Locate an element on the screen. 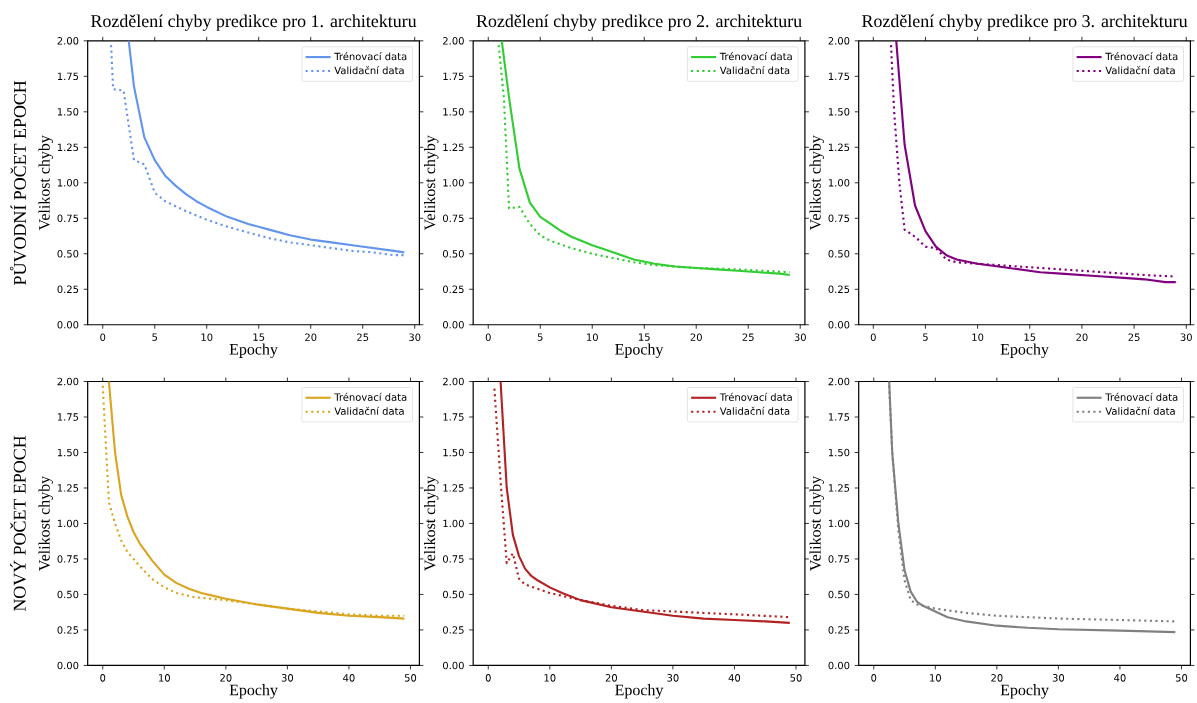 The width and height of the screenshot is (1197, 703). chart-title: Rozdělení chyby predikce pro 2. architekturu is located at coordinates (639, 22).